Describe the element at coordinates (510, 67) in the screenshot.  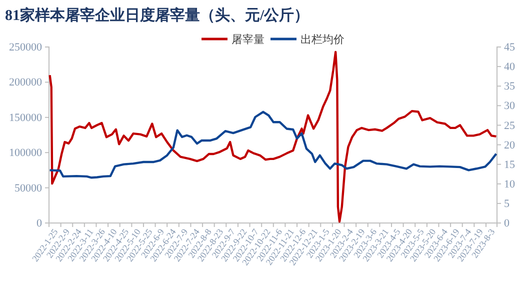
I see `y2-tick-label: 40` at that location.